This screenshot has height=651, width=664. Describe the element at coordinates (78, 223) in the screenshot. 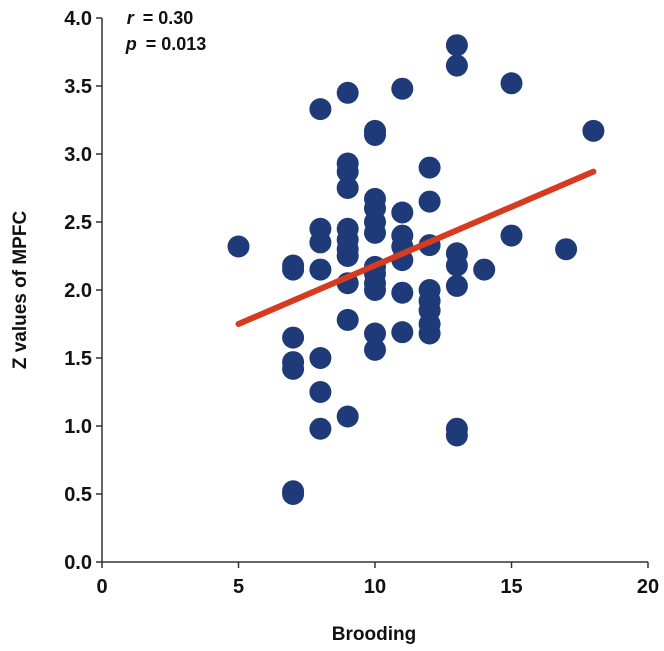

I see `y-tick-label: 2.5` at that location.